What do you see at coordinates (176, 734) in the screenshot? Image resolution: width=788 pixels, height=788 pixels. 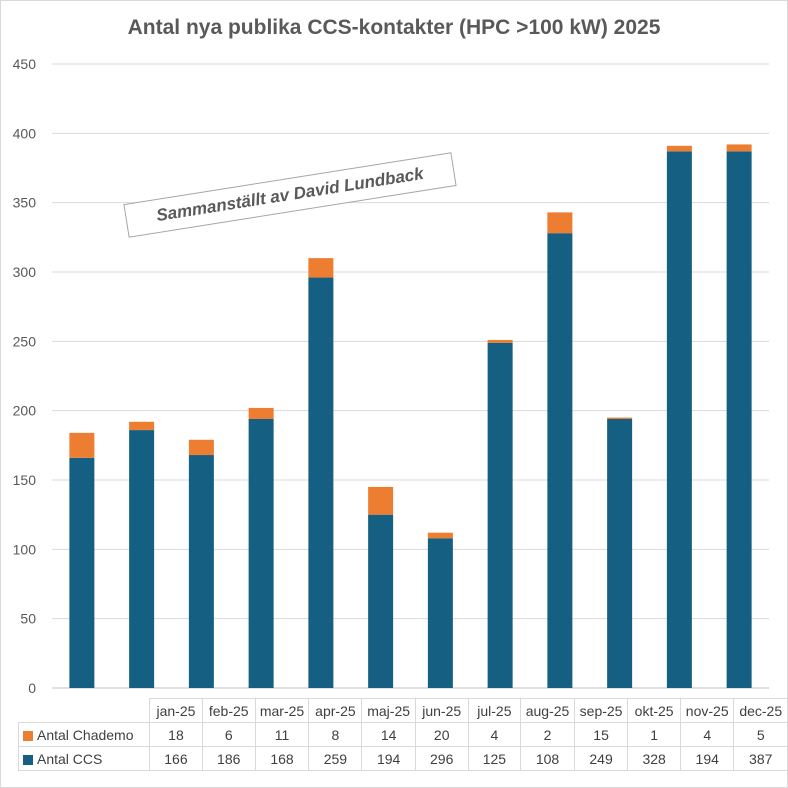 I see `data-label: 18` at bounding box center [176, 734].